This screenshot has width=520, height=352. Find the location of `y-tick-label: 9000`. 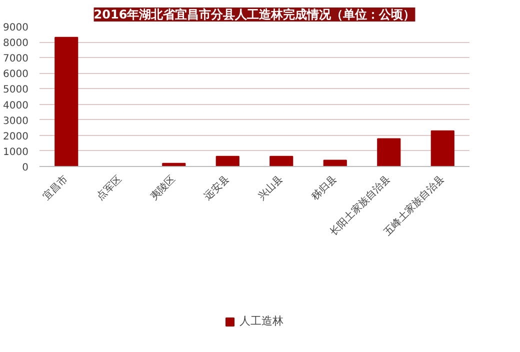

y-tick-label: 9000 is located at coordinates (16, 28).